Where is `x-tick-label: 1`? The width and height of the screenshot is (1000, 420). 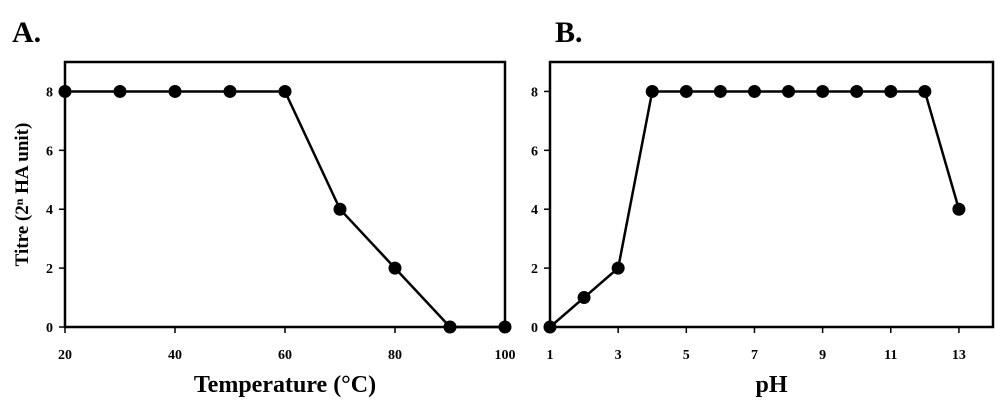
x-tick-label: 1 is located at coordinates (550, 355).